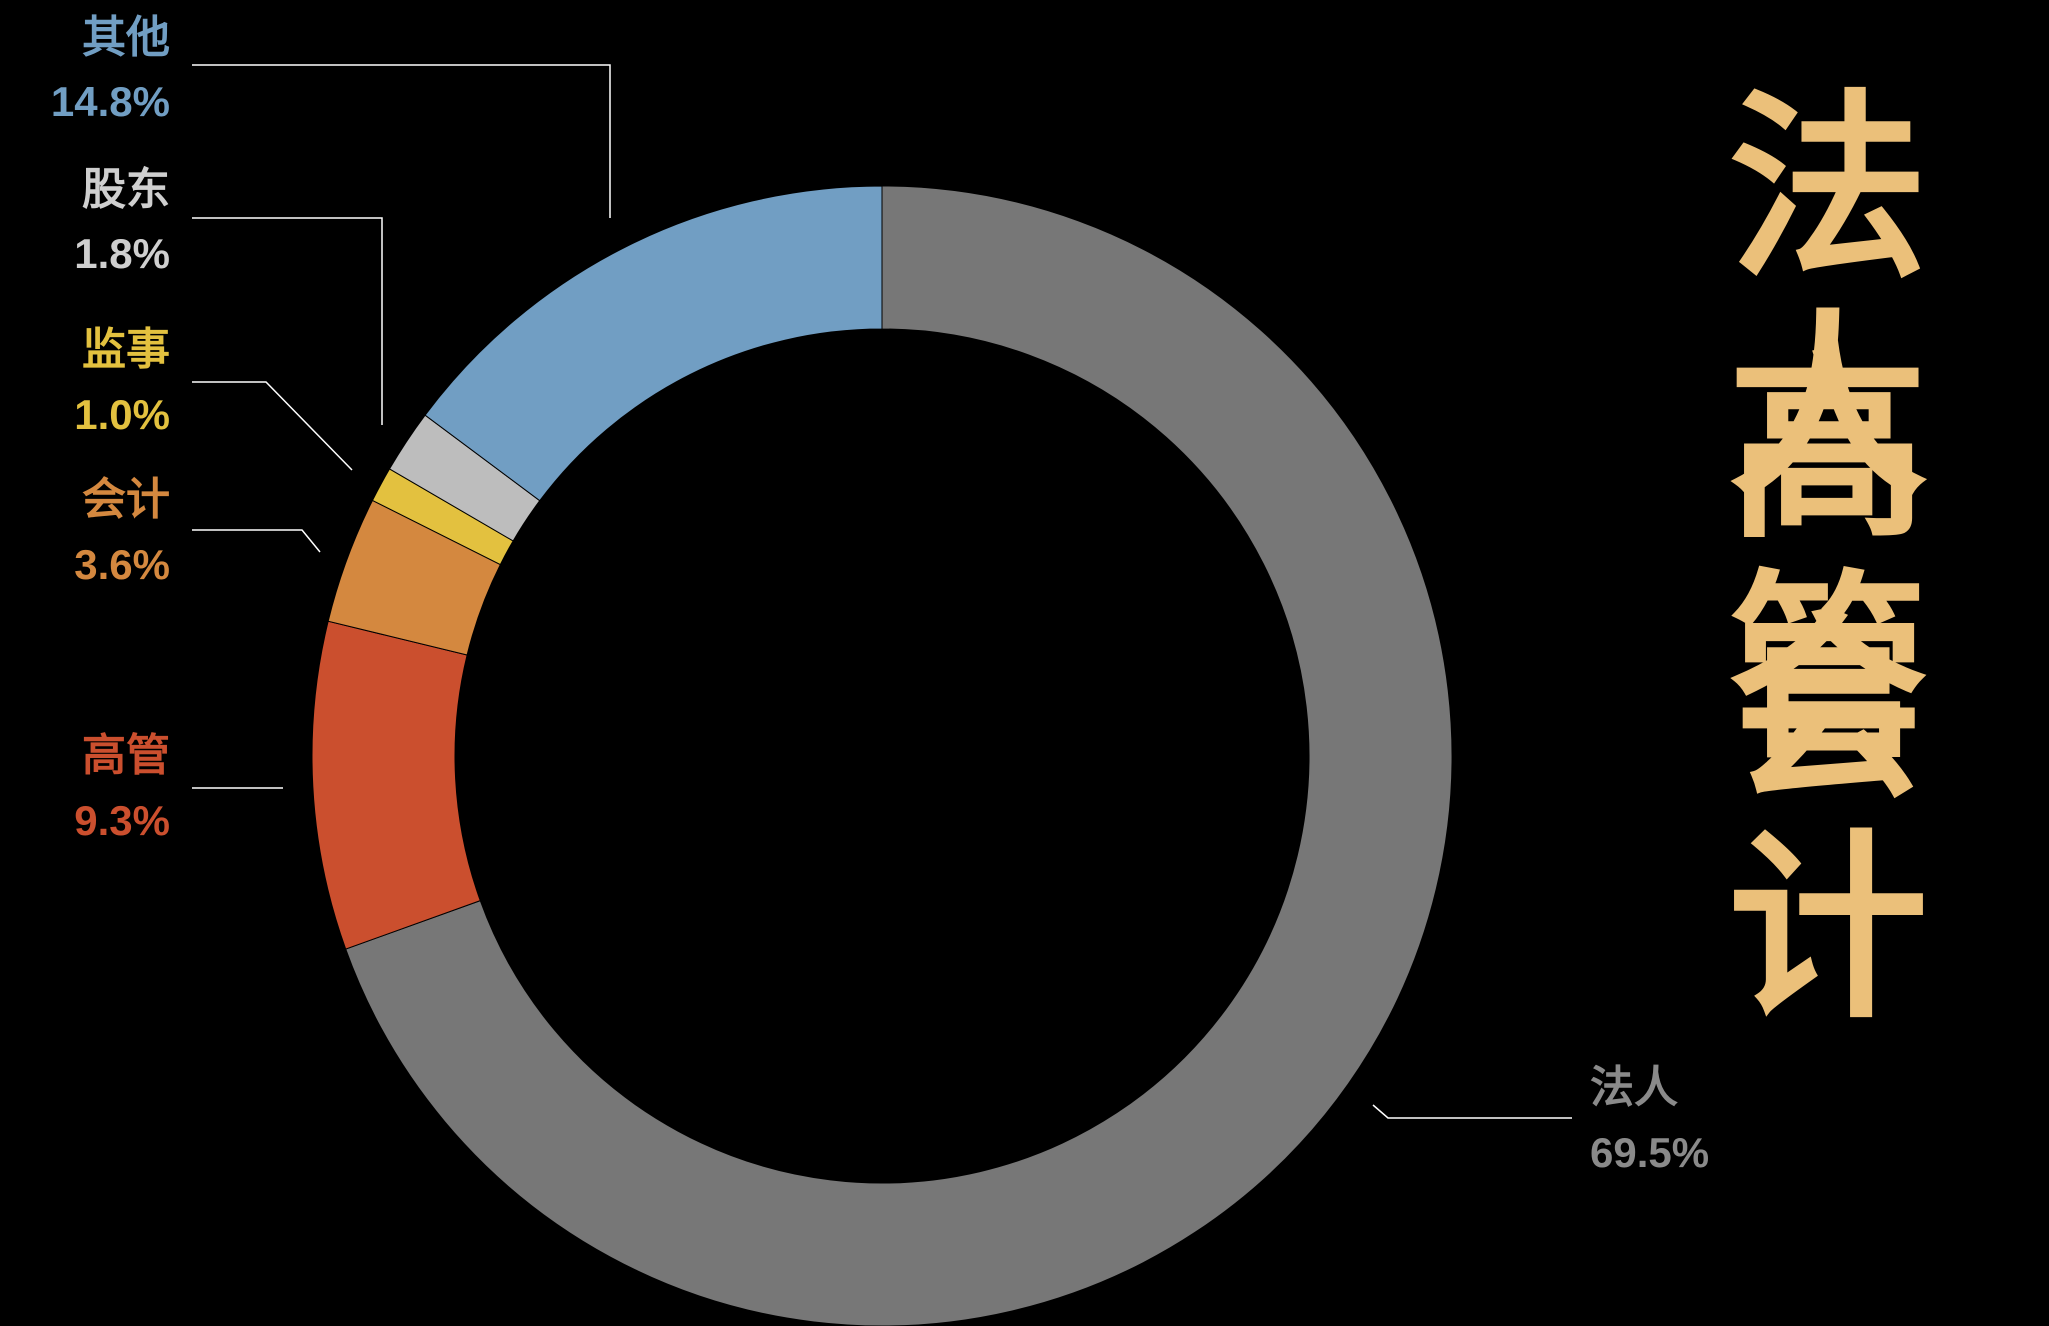 The image size is (2049, 1326). I want to click on label-name-gaoguan: 高管, so click(126, 755).